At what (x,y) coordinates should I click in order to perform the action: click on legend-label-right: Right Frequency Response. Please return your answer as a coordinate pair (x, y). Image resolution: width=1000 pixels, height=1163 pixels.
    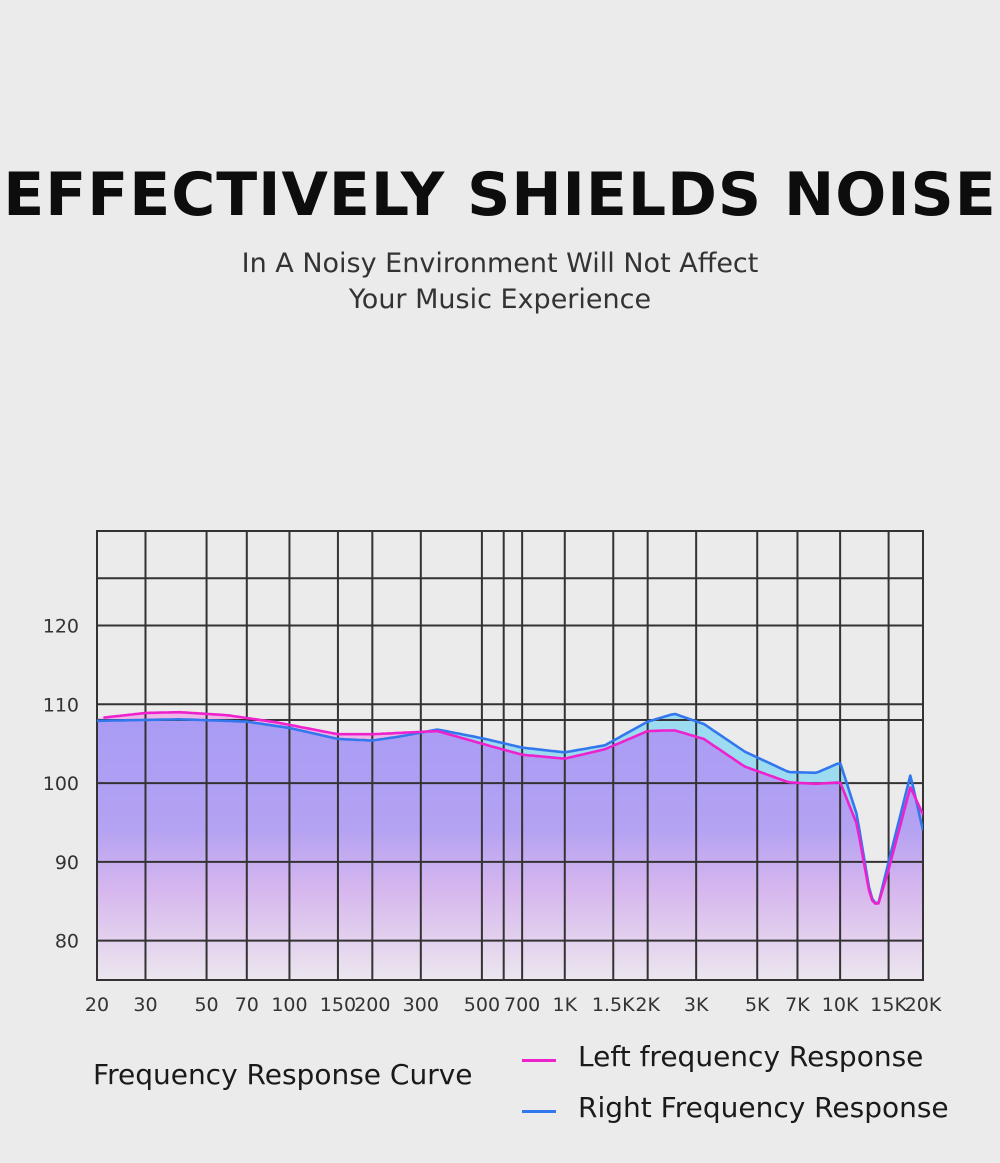
    Looking at the image, I should click on (763, 1107).